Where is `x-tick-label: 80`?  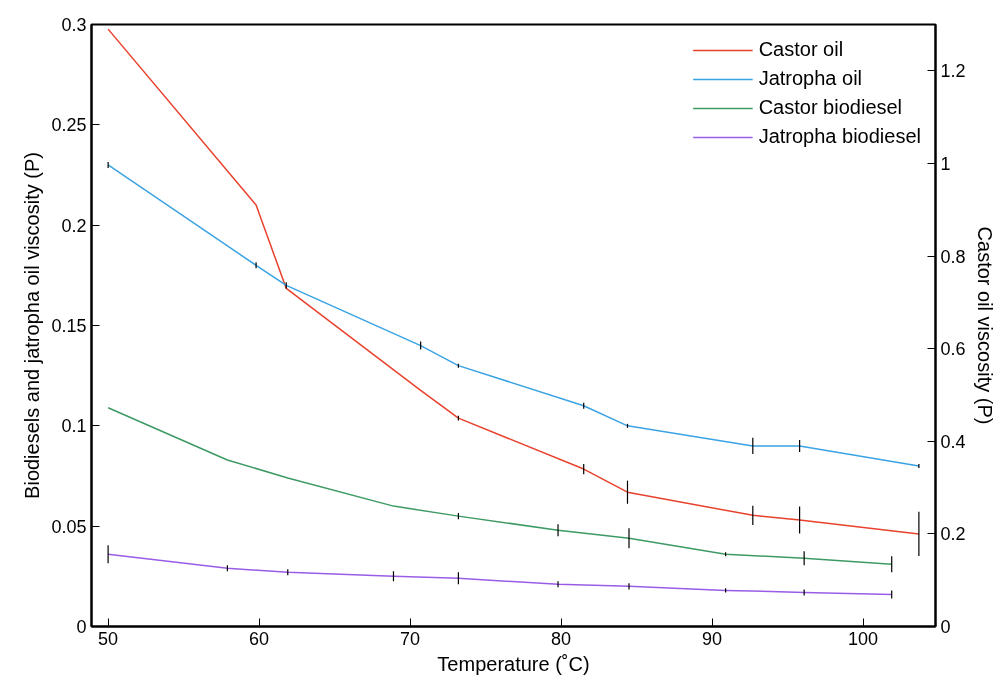
x-tick-label: 80 is located at coordinates (561, 638).